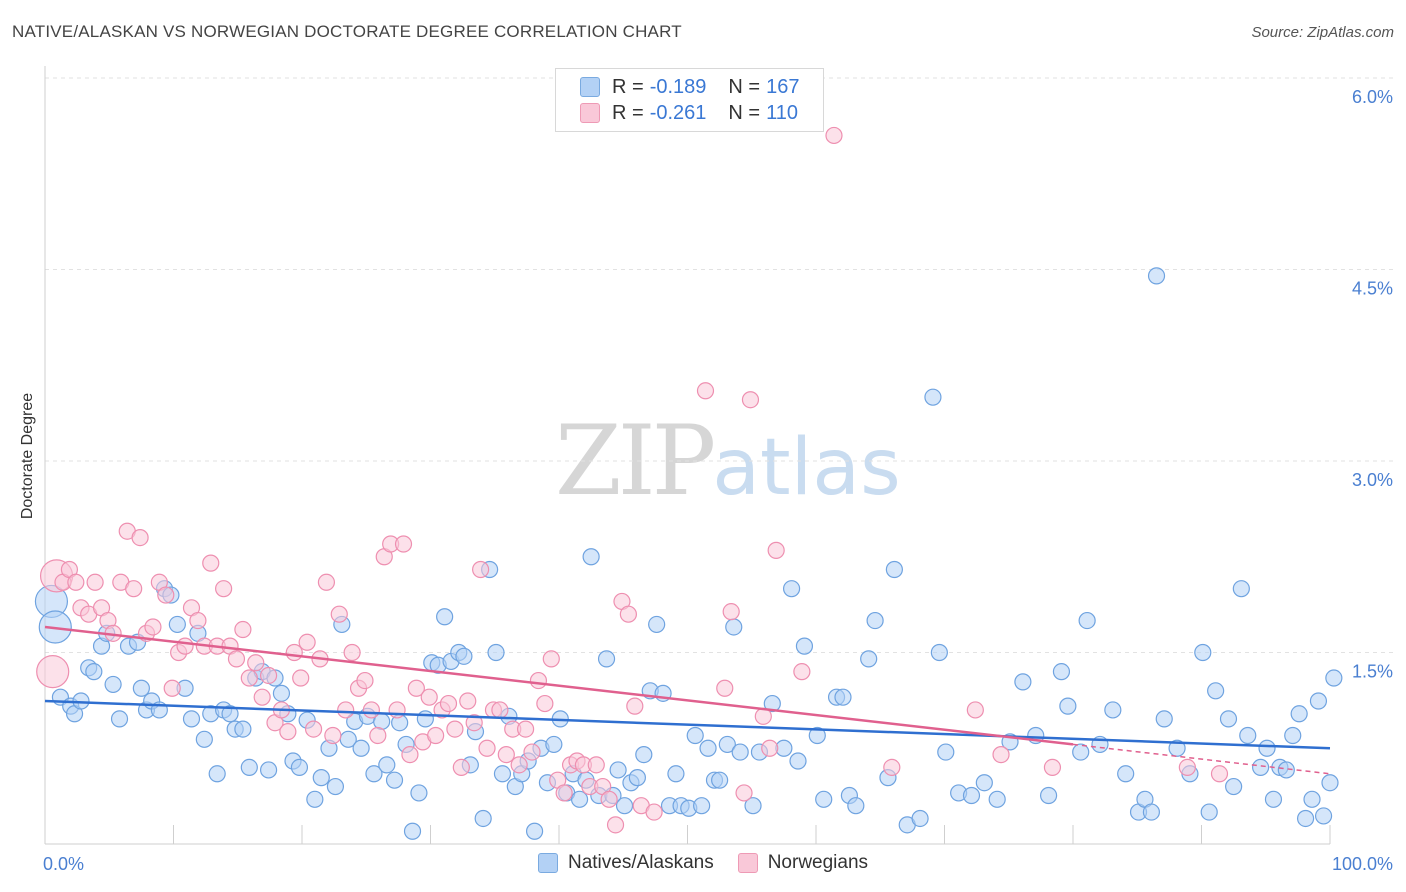 Image resolution: width=1406 pixels, height=892 pixels. Describe the element at coordinates (63, 864) in the screenshot. I see `x-tick-label: 0.0%` at that location.